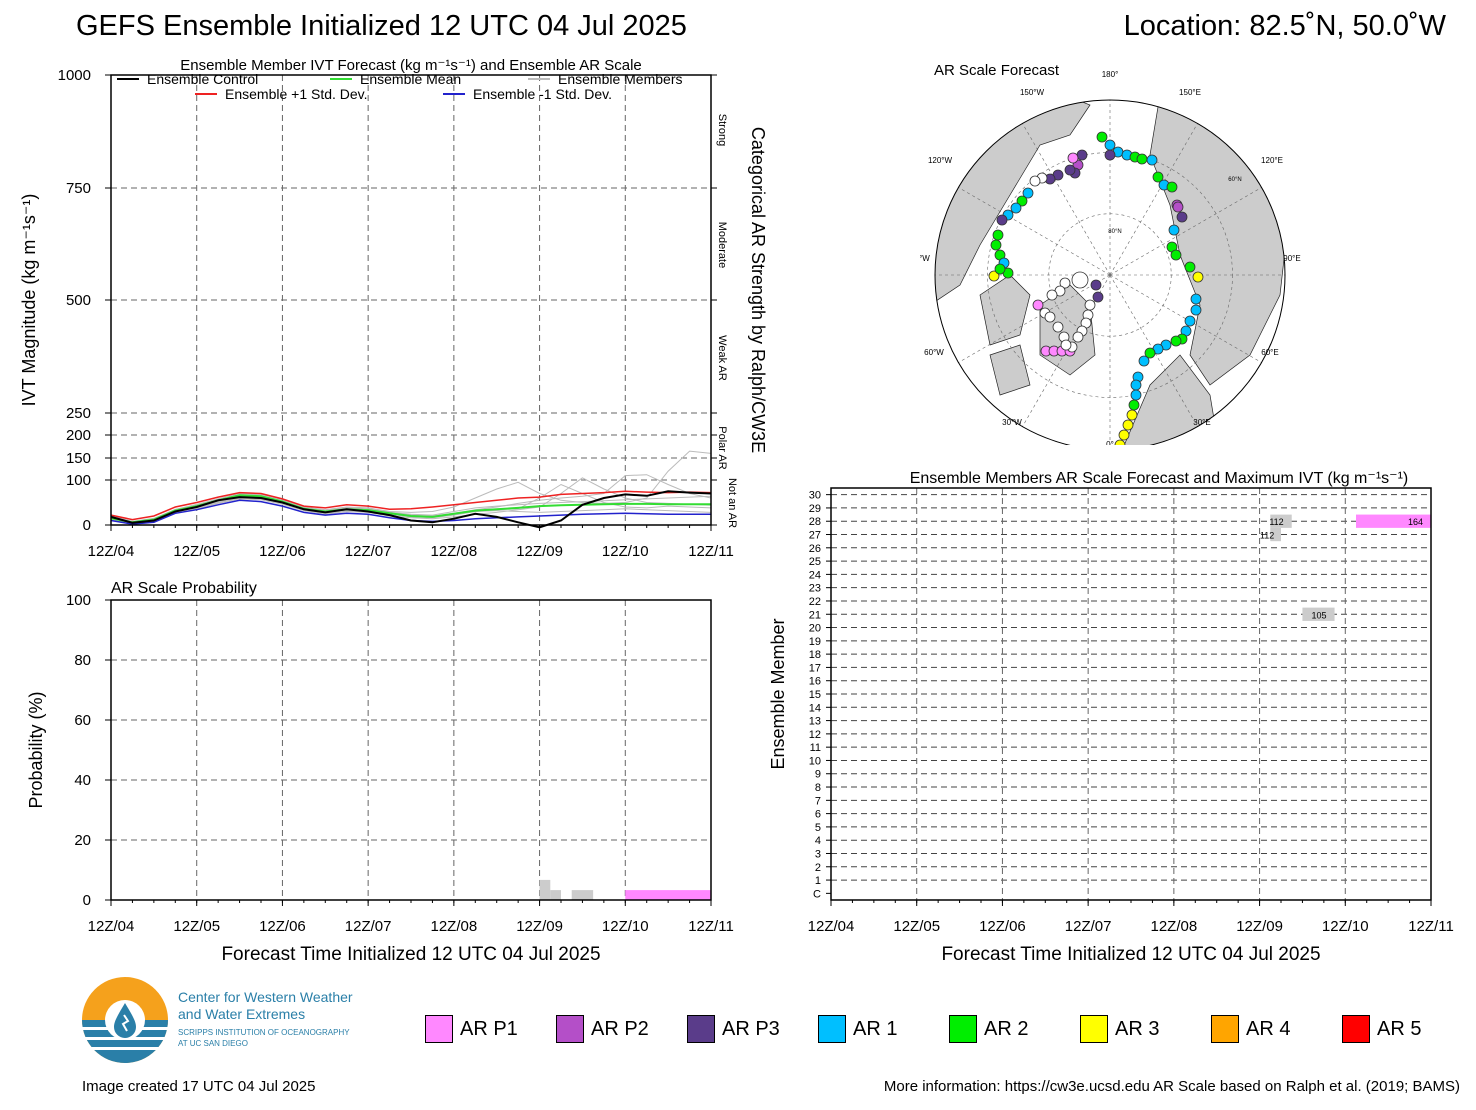 This screenshot has height=1110, width=1476. I want to click on members-cell, so click(1275, 534).